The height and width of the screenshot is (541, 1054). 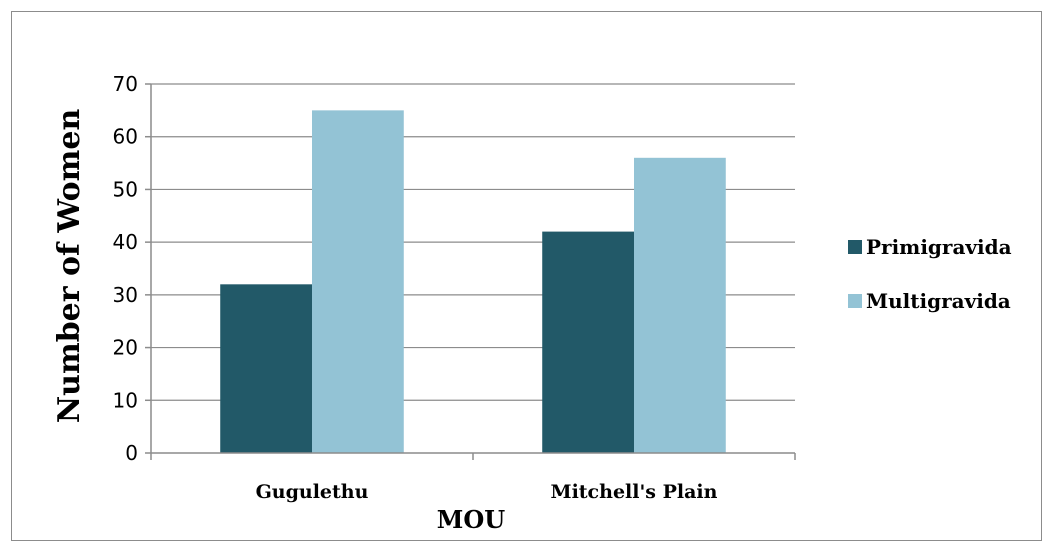 What do you see at coordinates (125, 348) in the screenshot?
I see `y-tick-label: 20` at bounding box center [125, 348].